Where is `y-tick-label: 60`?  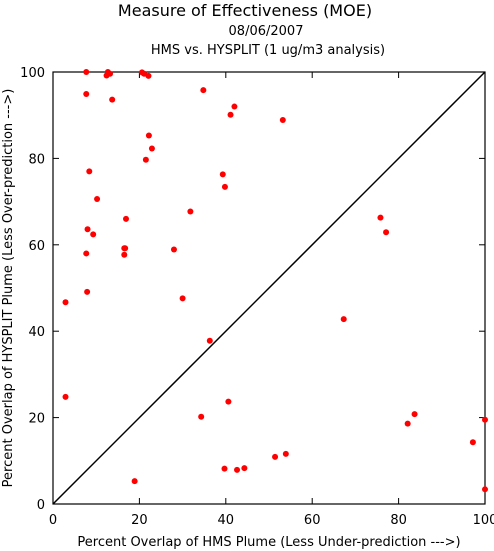 y-tick-label: 60 is located at coordinates (36, 246).